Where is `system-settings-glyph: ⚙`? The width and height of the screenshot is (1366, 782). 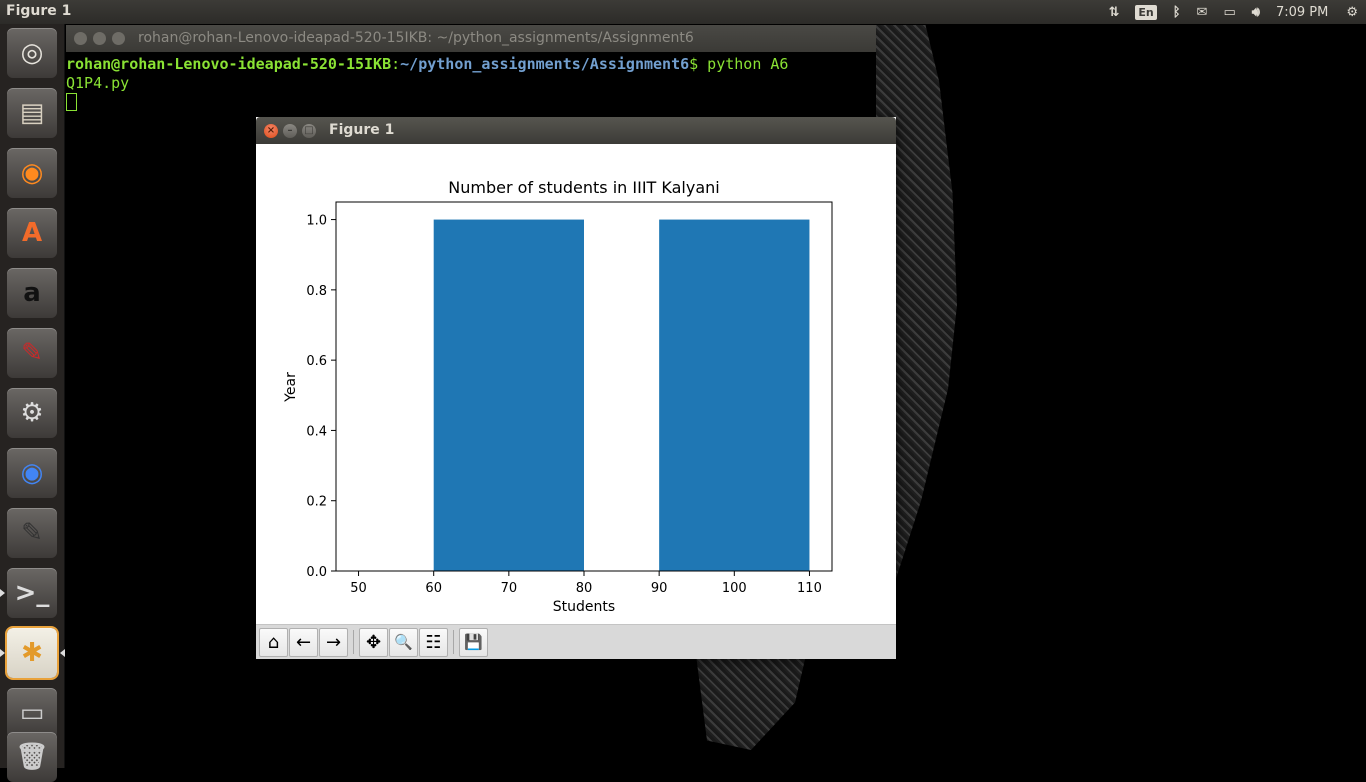 system-settings-glyph: ⚙ is located at coordinates (32, 413).